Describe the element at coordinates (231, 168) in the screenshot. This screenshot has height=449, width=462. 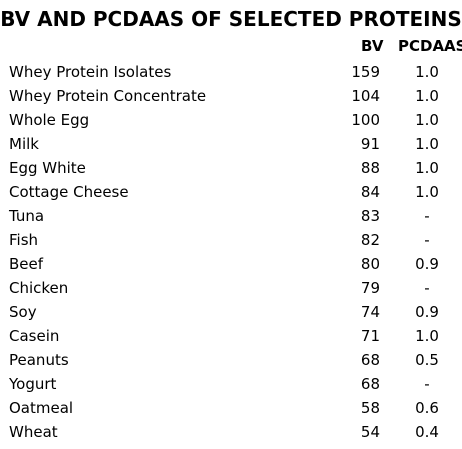
I see `table-row: Egg White 88 1.0` at that location.